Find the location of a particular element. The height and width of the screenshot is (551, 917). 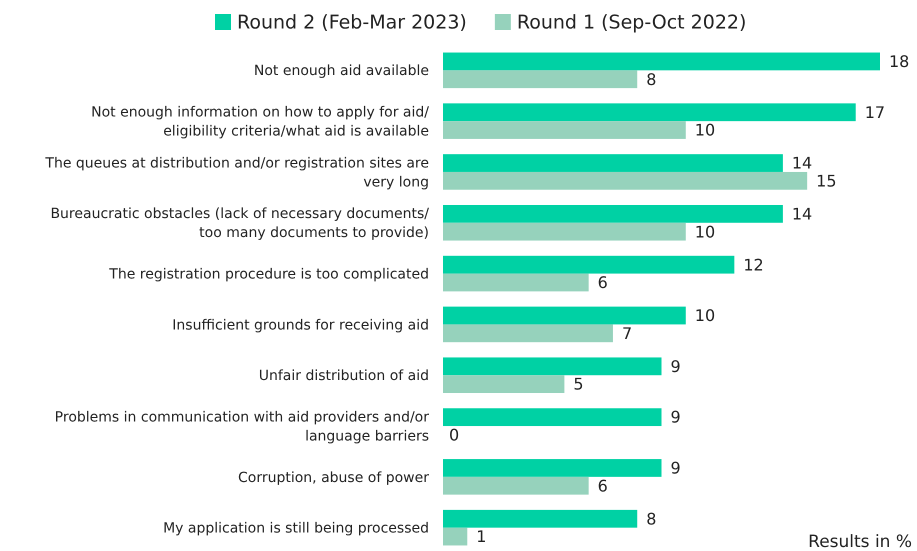

y-tick-label: Bureaucratic obstacles (lack of necessary documents/ too many documents to provide) is located at coordinates (240, 224).